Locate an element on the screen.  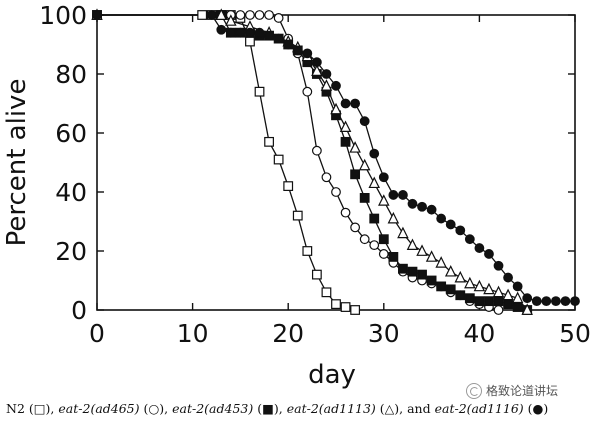
caption-ad1116: eat-2(ad1116) is located at coordinates (479, 408).